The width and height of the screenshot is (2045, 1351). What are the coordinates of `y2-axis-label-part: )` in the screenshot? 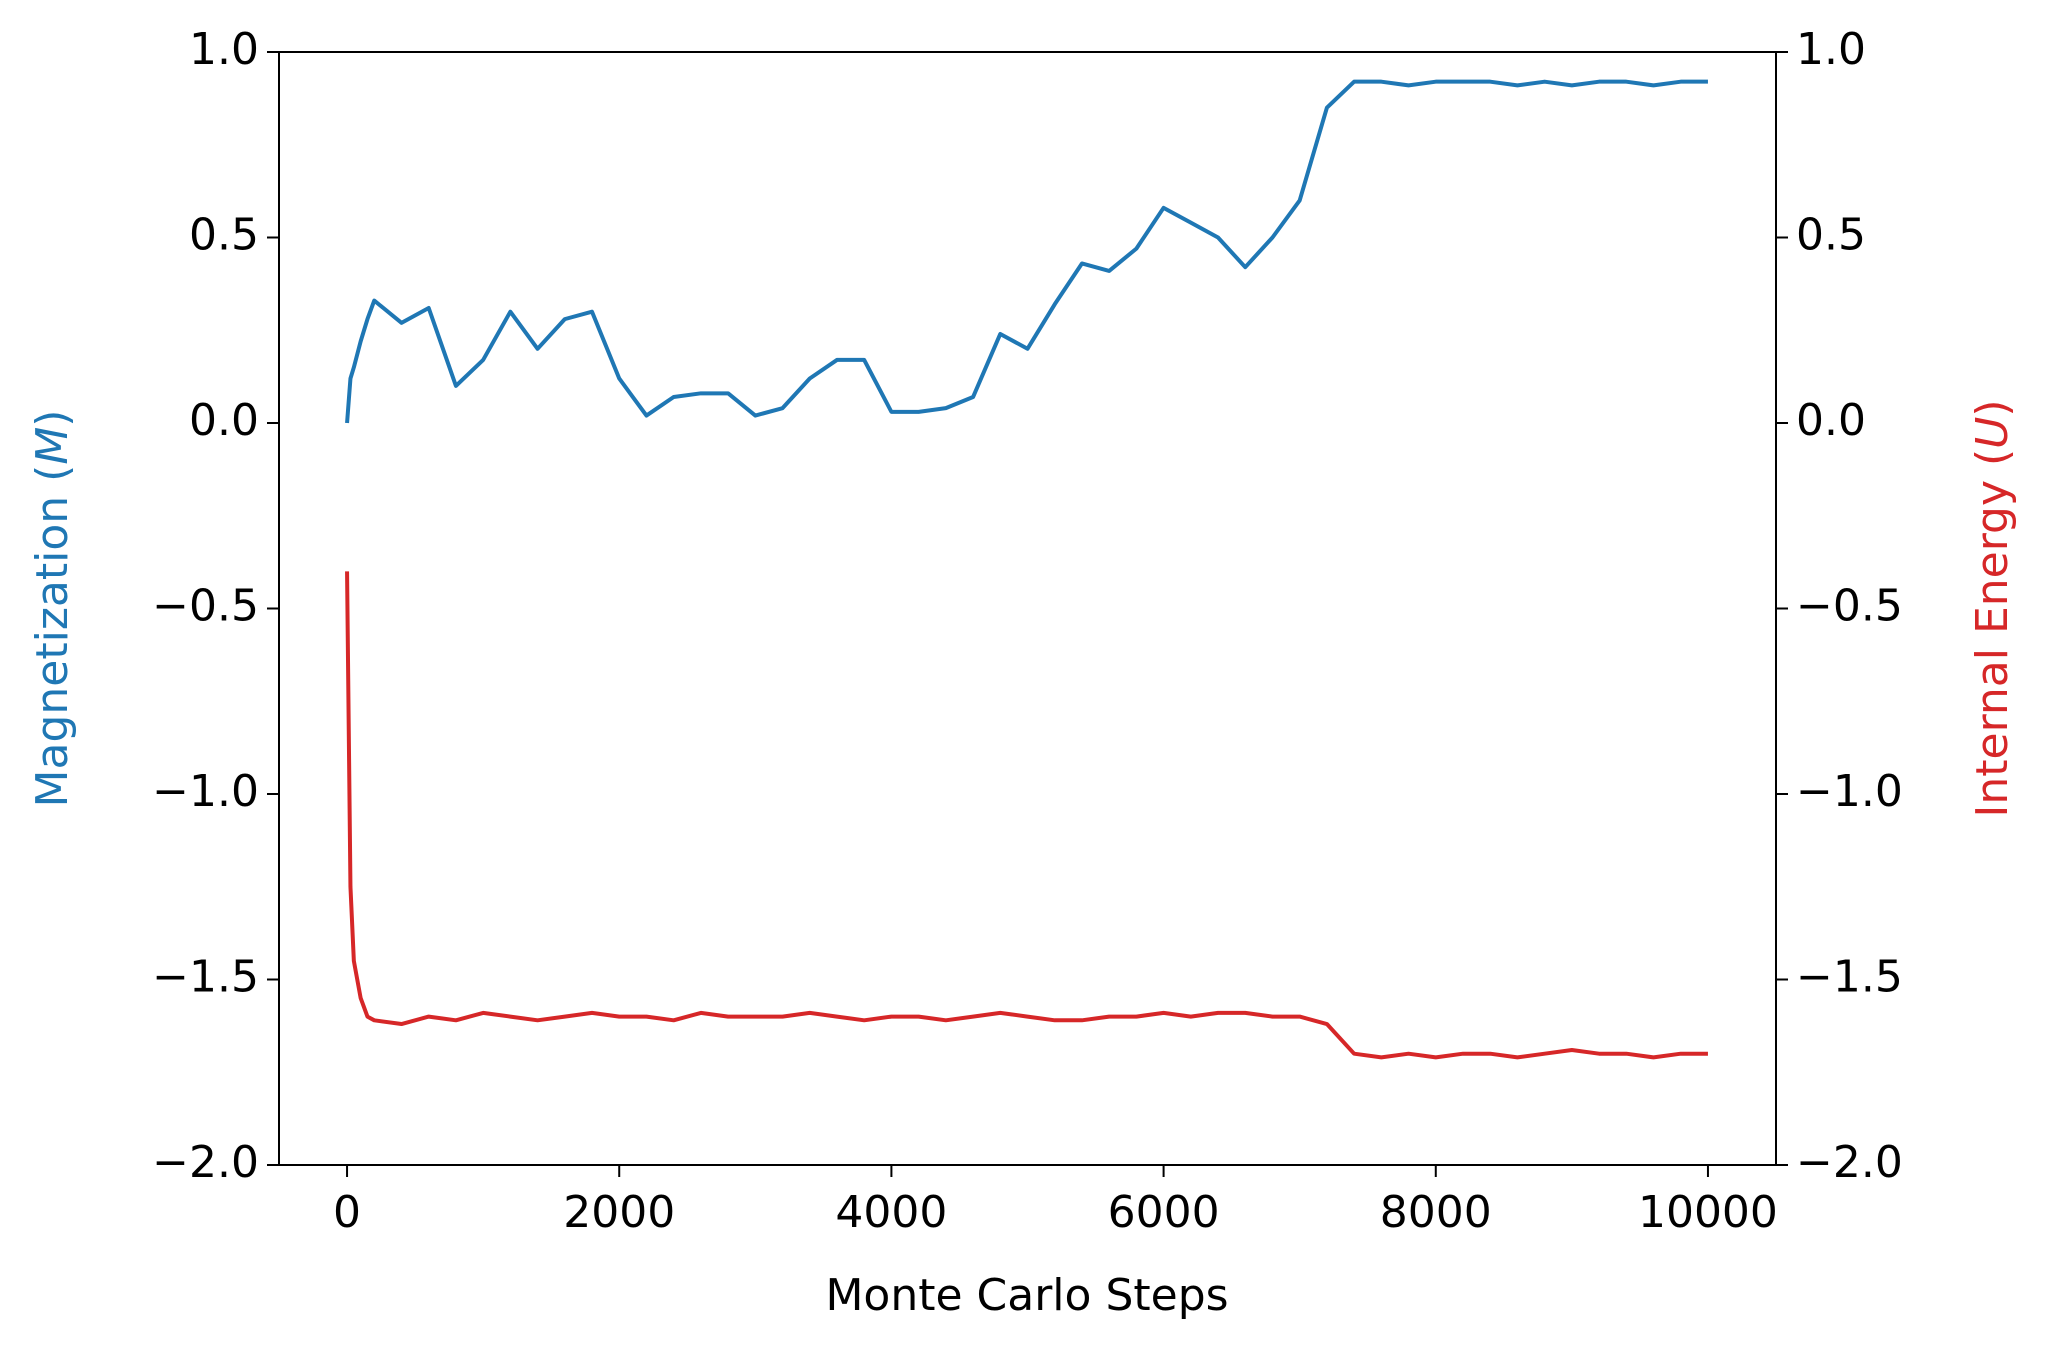 It's located at (1992, 407).